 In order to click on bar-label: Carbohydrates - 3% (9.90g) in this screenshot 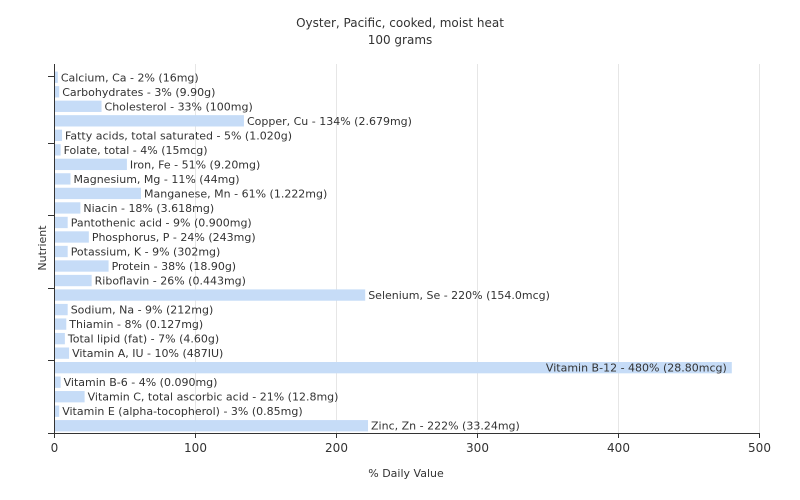, I will do `click(138, 92)`.